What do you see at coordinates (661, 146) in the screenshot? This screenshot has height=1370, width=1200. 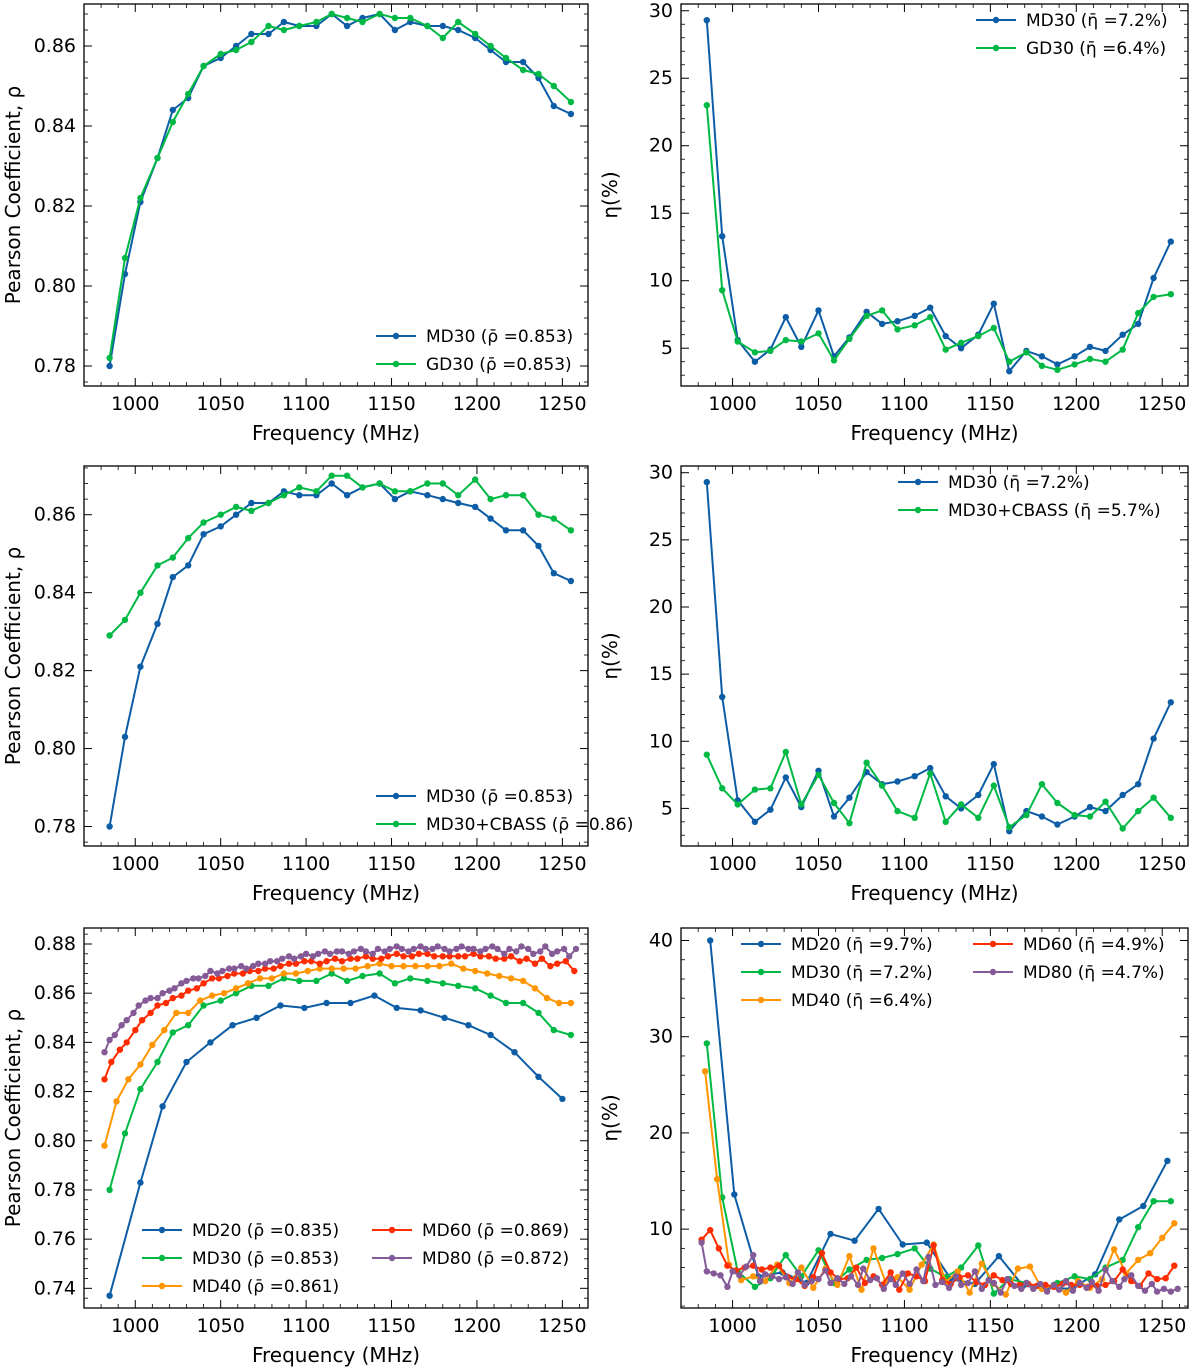 I see `y-tick-label: 20` at bounding box center [661, 146].